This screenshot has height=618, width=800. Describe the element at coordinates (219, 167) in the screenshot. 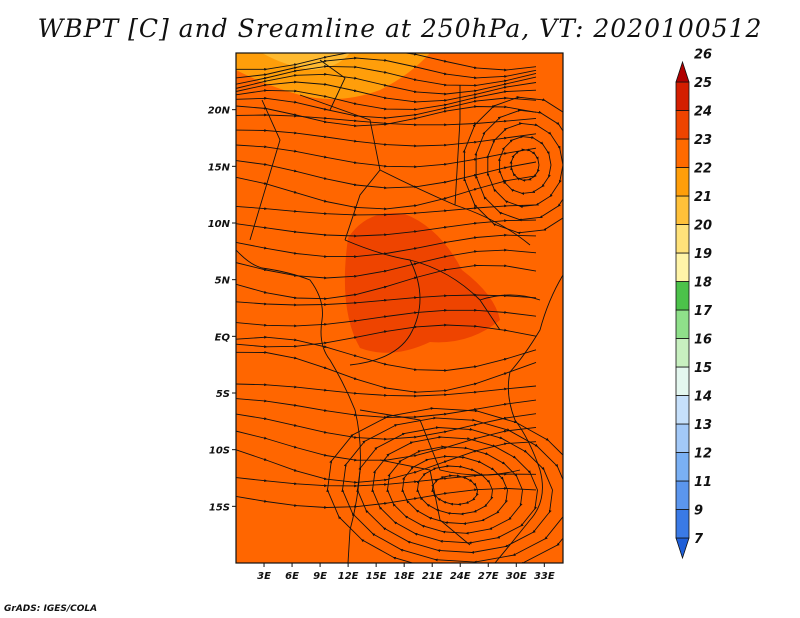

I see `lat-tick-label: 15N` at that location.